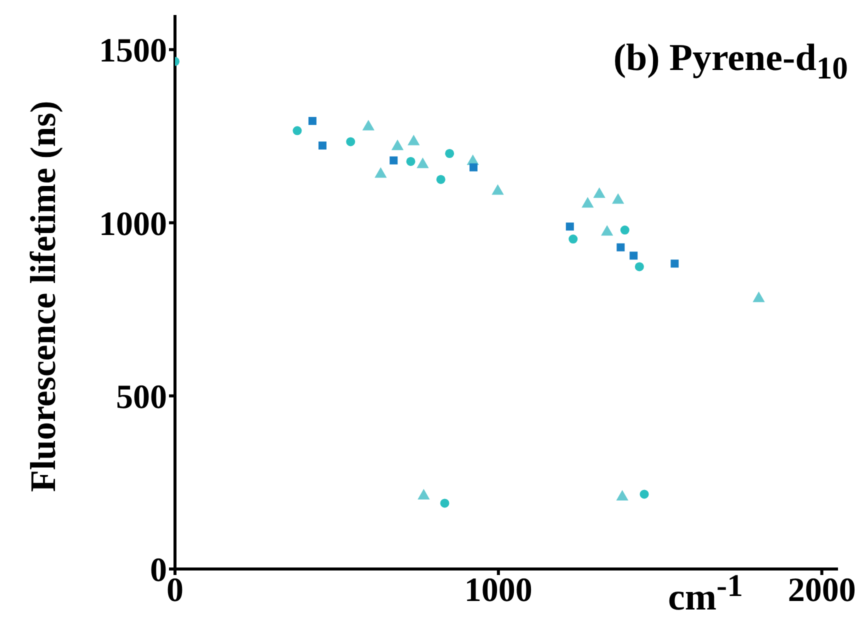 The height and width of the screenshot is (637, 864). What do you see at coordinates (42, 296) in the screenshot?
I see `y-axis-title: Fluorescence lifetime (ns)` at bounding box center [42, 296].